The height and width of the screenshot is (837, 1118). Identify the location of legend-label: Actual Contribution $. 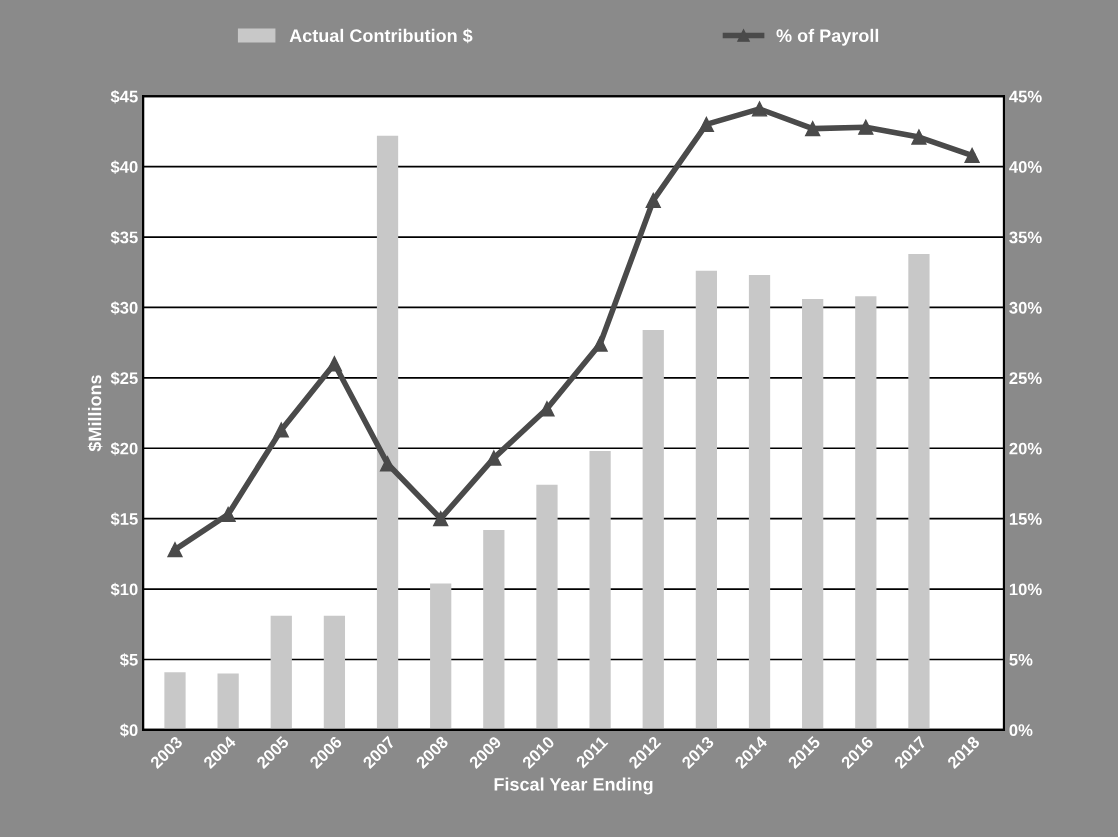
(381, 36).